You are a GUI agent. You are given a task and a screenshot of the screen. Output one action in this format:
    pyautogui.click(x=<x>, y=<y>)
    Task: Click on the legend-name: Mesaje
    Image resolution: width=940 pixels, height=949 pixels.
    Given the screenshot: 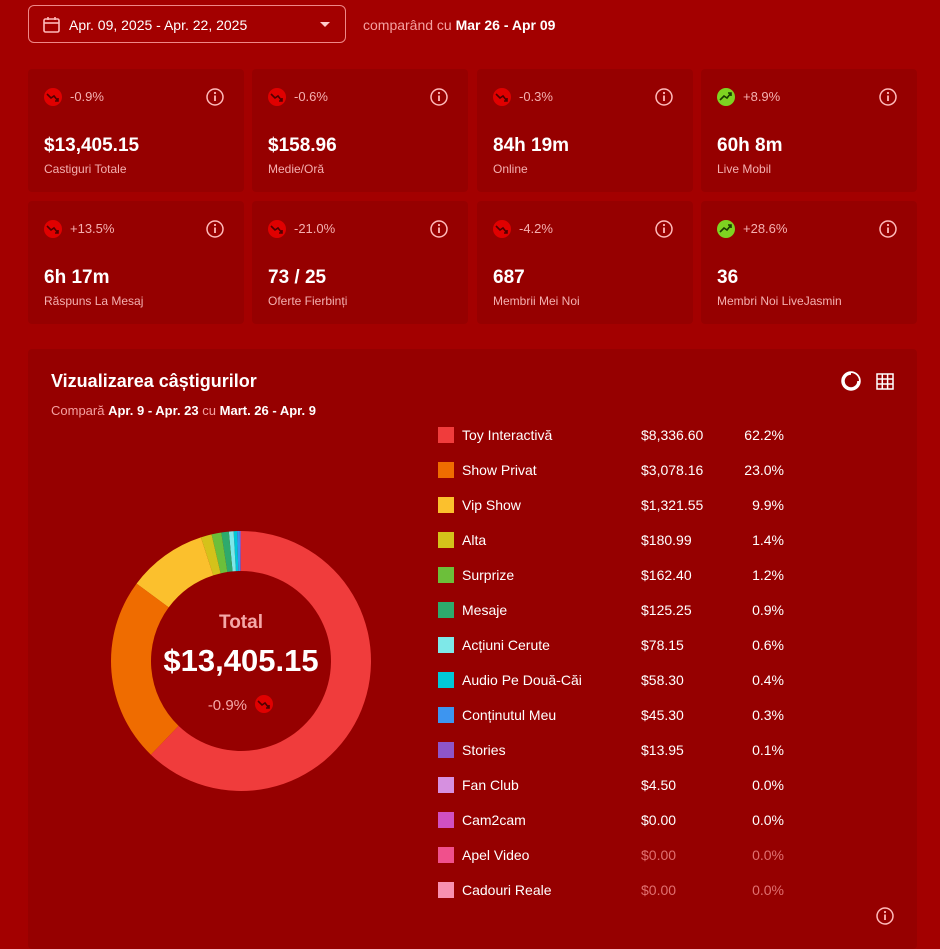 What is the action you would take?
    pyautogui.click(x=484, y=610)
    